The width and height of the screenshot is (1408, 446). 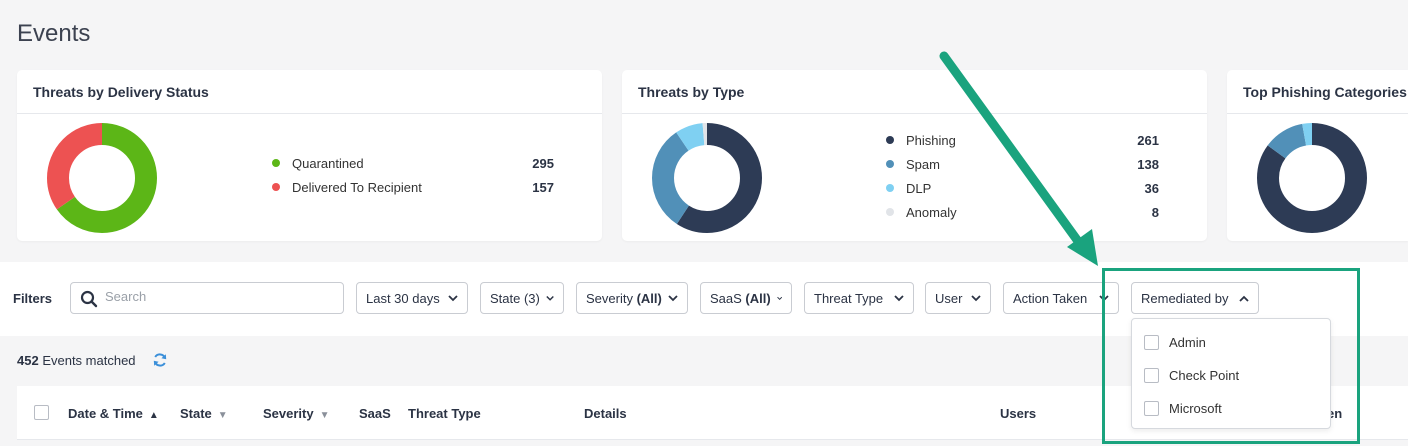 I want to click on delivery-status-donut, so click(x=102, y=178).